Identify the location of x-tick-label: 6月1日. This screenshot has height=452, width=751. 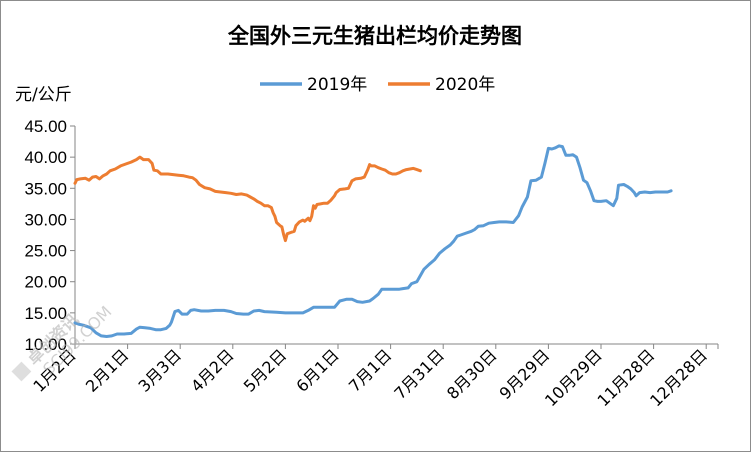
(317, 370).